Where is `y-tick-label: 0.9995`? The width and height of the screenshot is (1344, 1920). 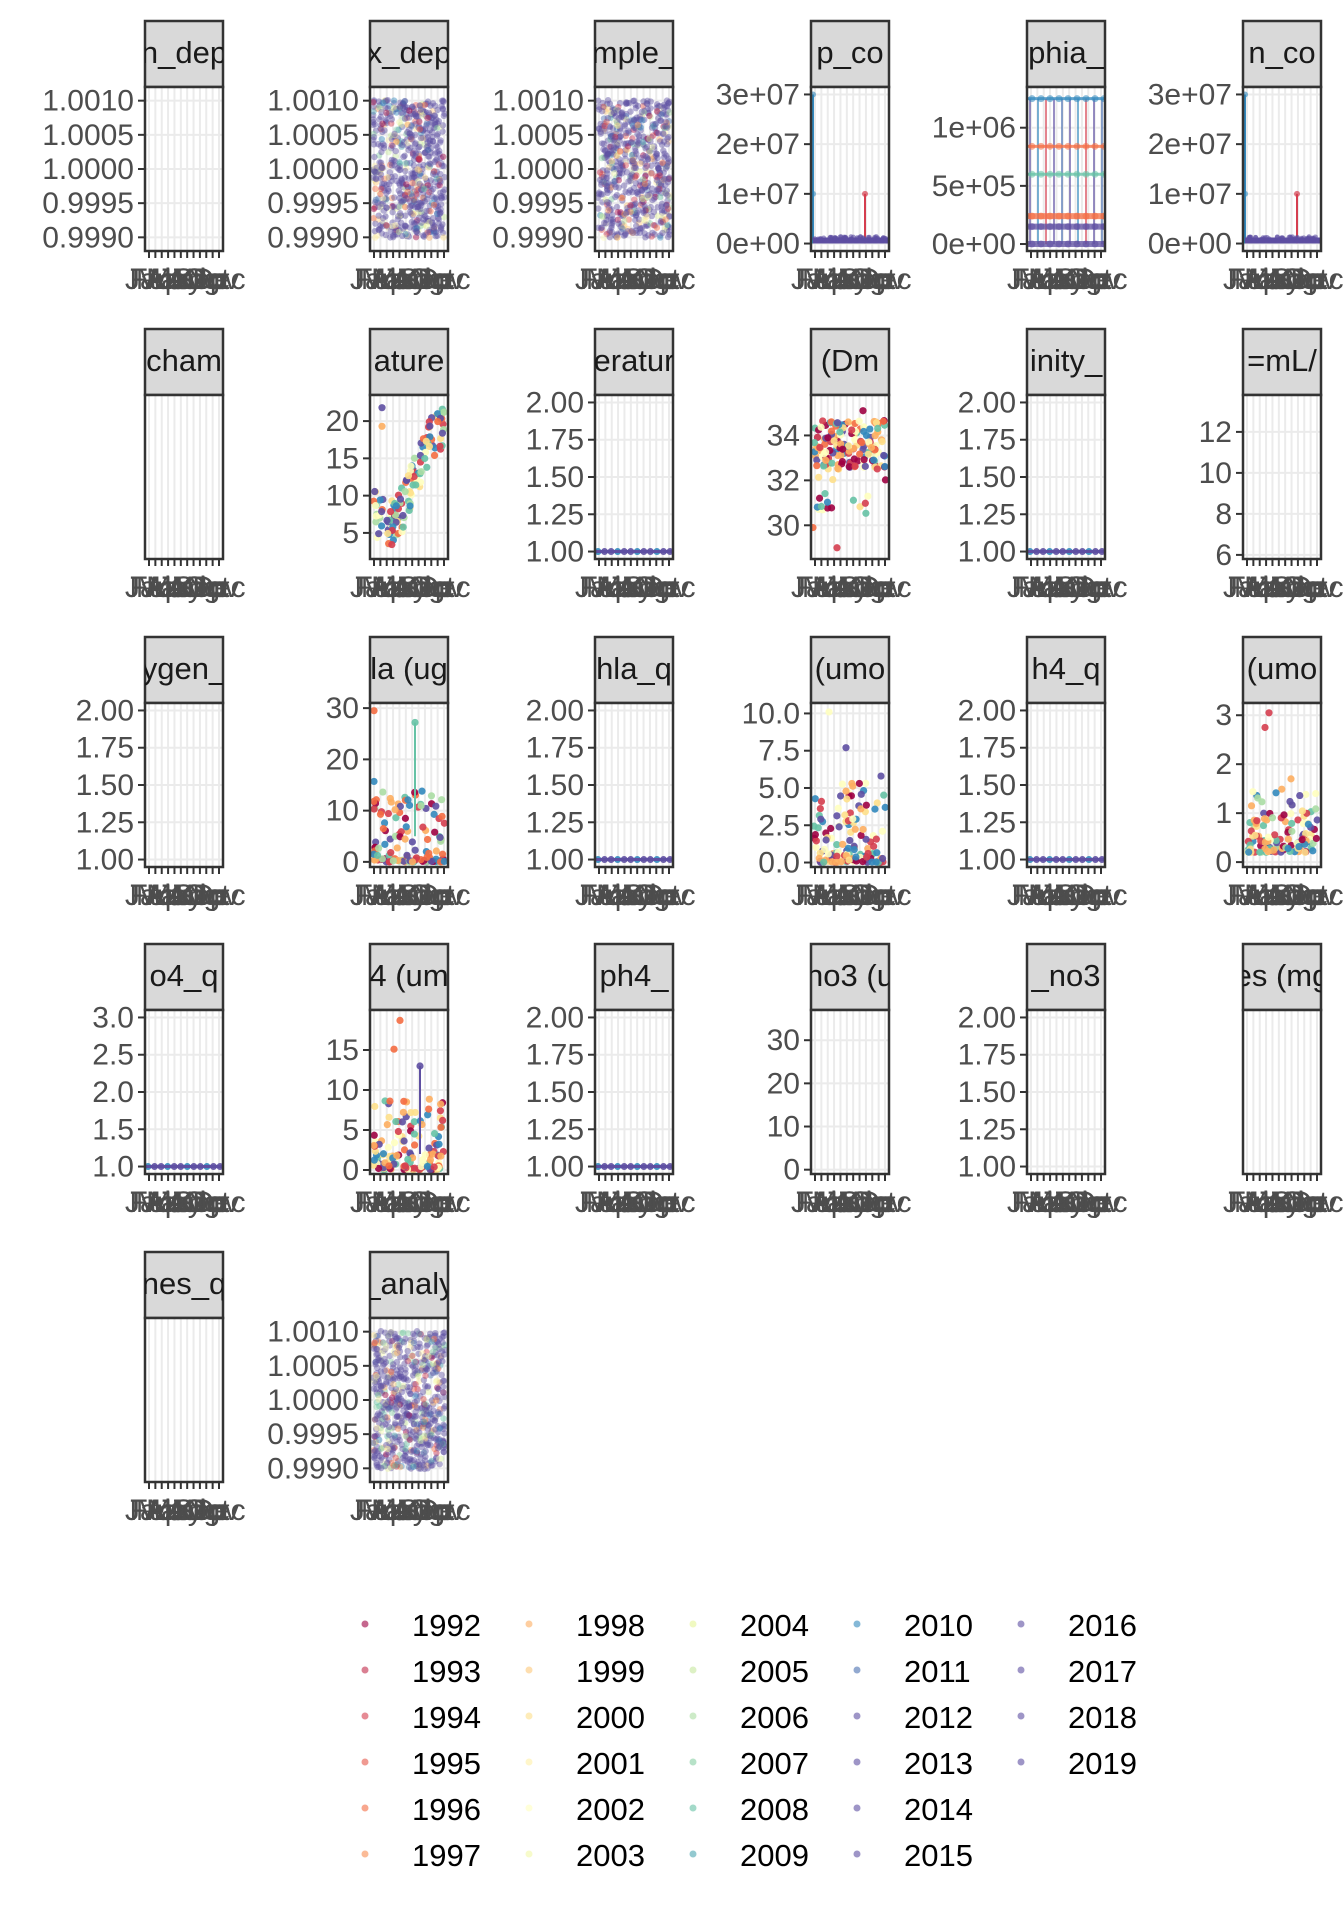 y-tick-label: 0.9995 is located at coordinates (538, 203).